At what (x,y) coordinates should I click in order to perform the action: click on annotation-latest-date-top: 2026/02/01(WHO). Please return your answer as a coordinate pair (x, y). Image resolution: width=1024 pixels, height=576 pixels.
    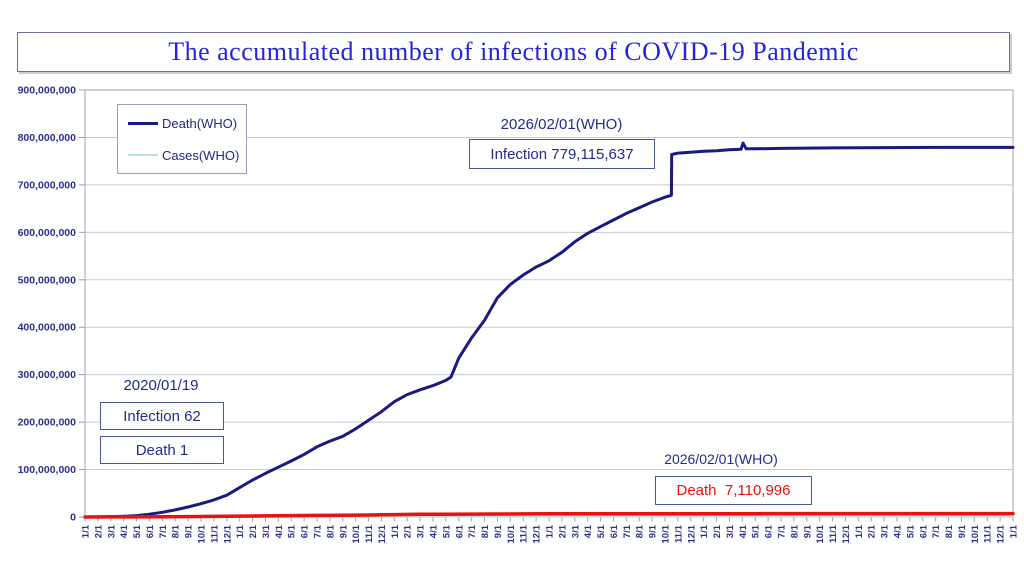
    Looking at the image, I should click on (561, 124).